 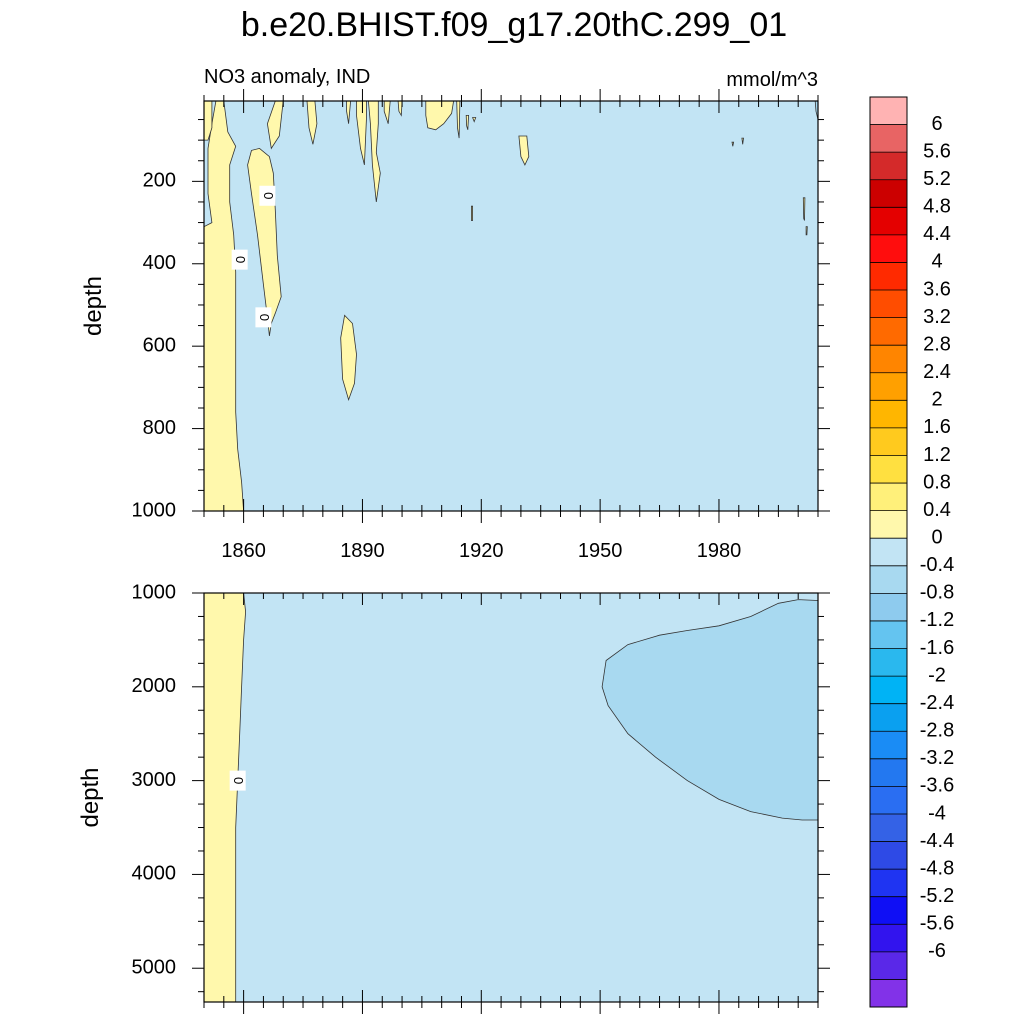 I want to click on colorbar-tick-label: 1.2, so click(x=937, y=455).